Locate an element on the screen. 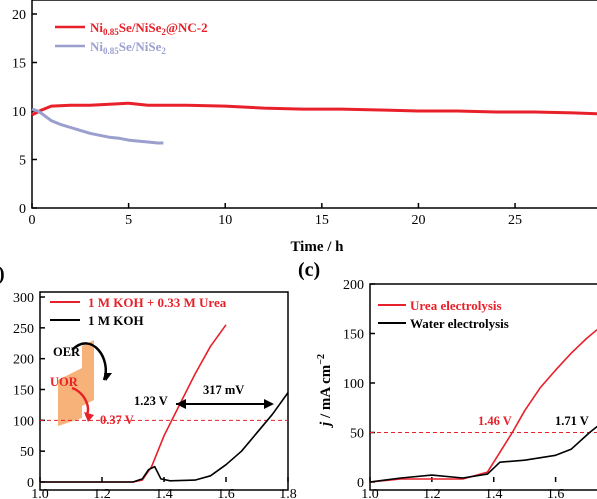 The width and height of the screenshot is (597, 499). legend-label-purple: Ni0.85Se/NiSe2 is located at coordinates (128, 47).